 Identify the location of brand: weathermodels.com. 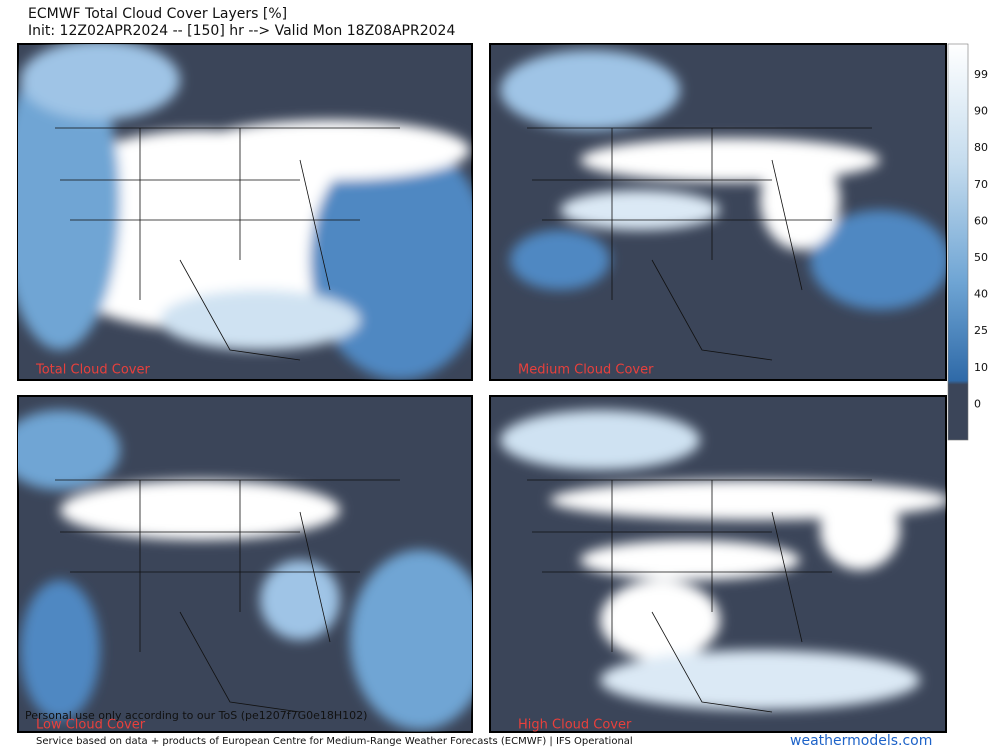
(861, 741).